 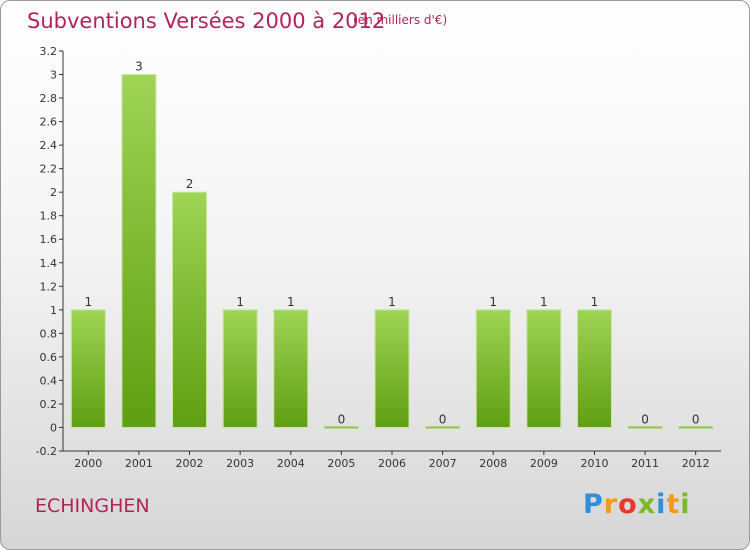 What do you see at coordinates (190, 463) in the screenshot?
I see `x-tick-label: 2002` at bounding box center [190, 463].